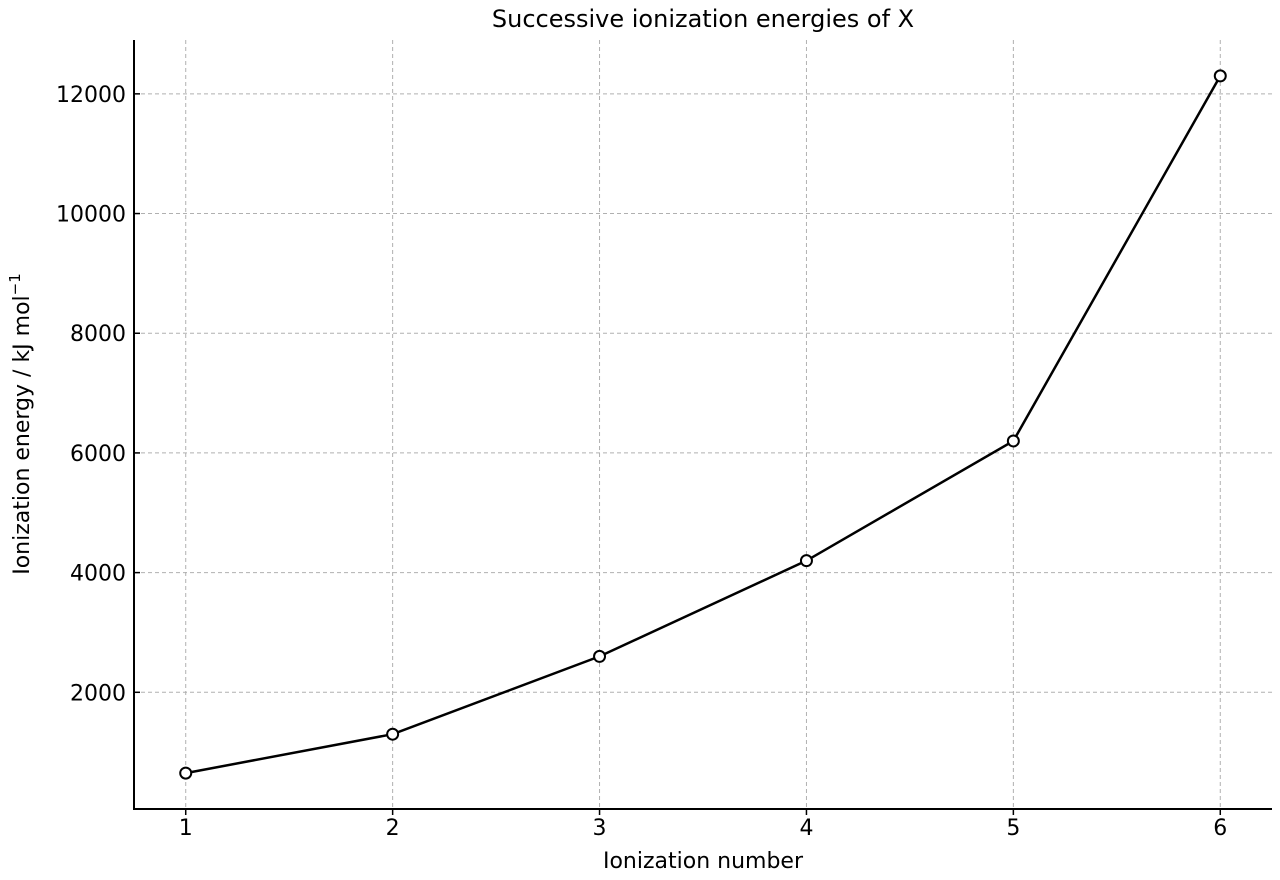  Describe the element at coordinates (186, 828) in the screenshot. I see `x-tick-label: 1` at that location.